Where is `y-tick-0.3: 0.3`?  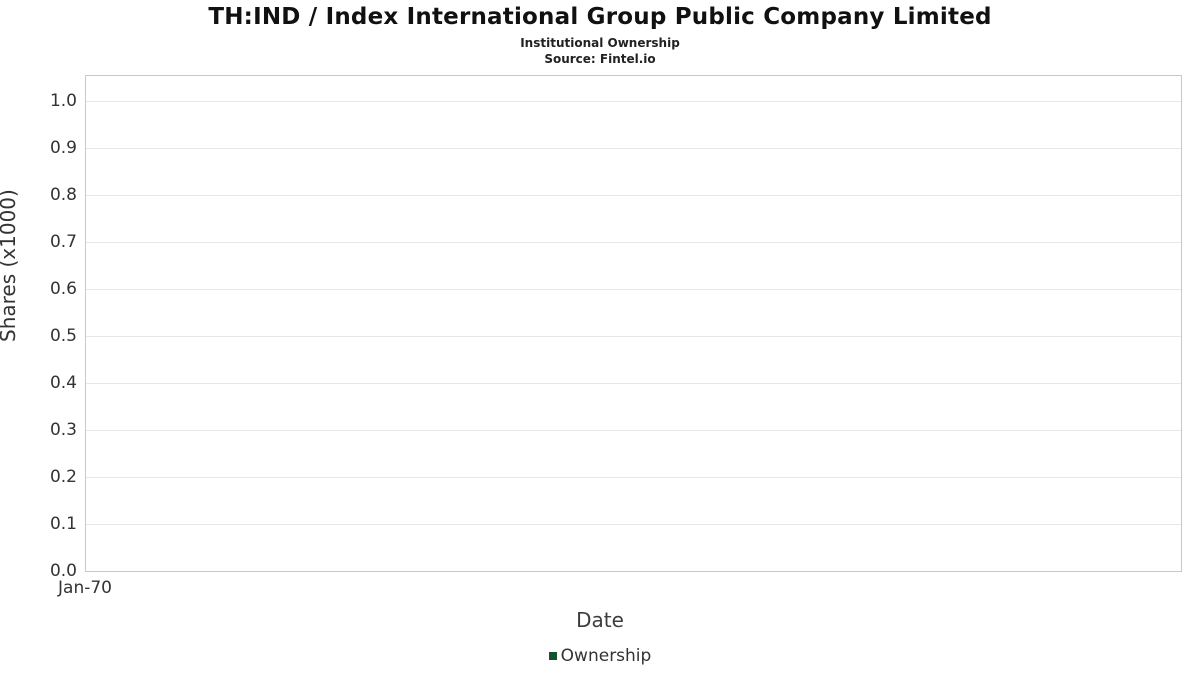
y-tick-0.3: 0.3 is located at coordinates (63, 430).